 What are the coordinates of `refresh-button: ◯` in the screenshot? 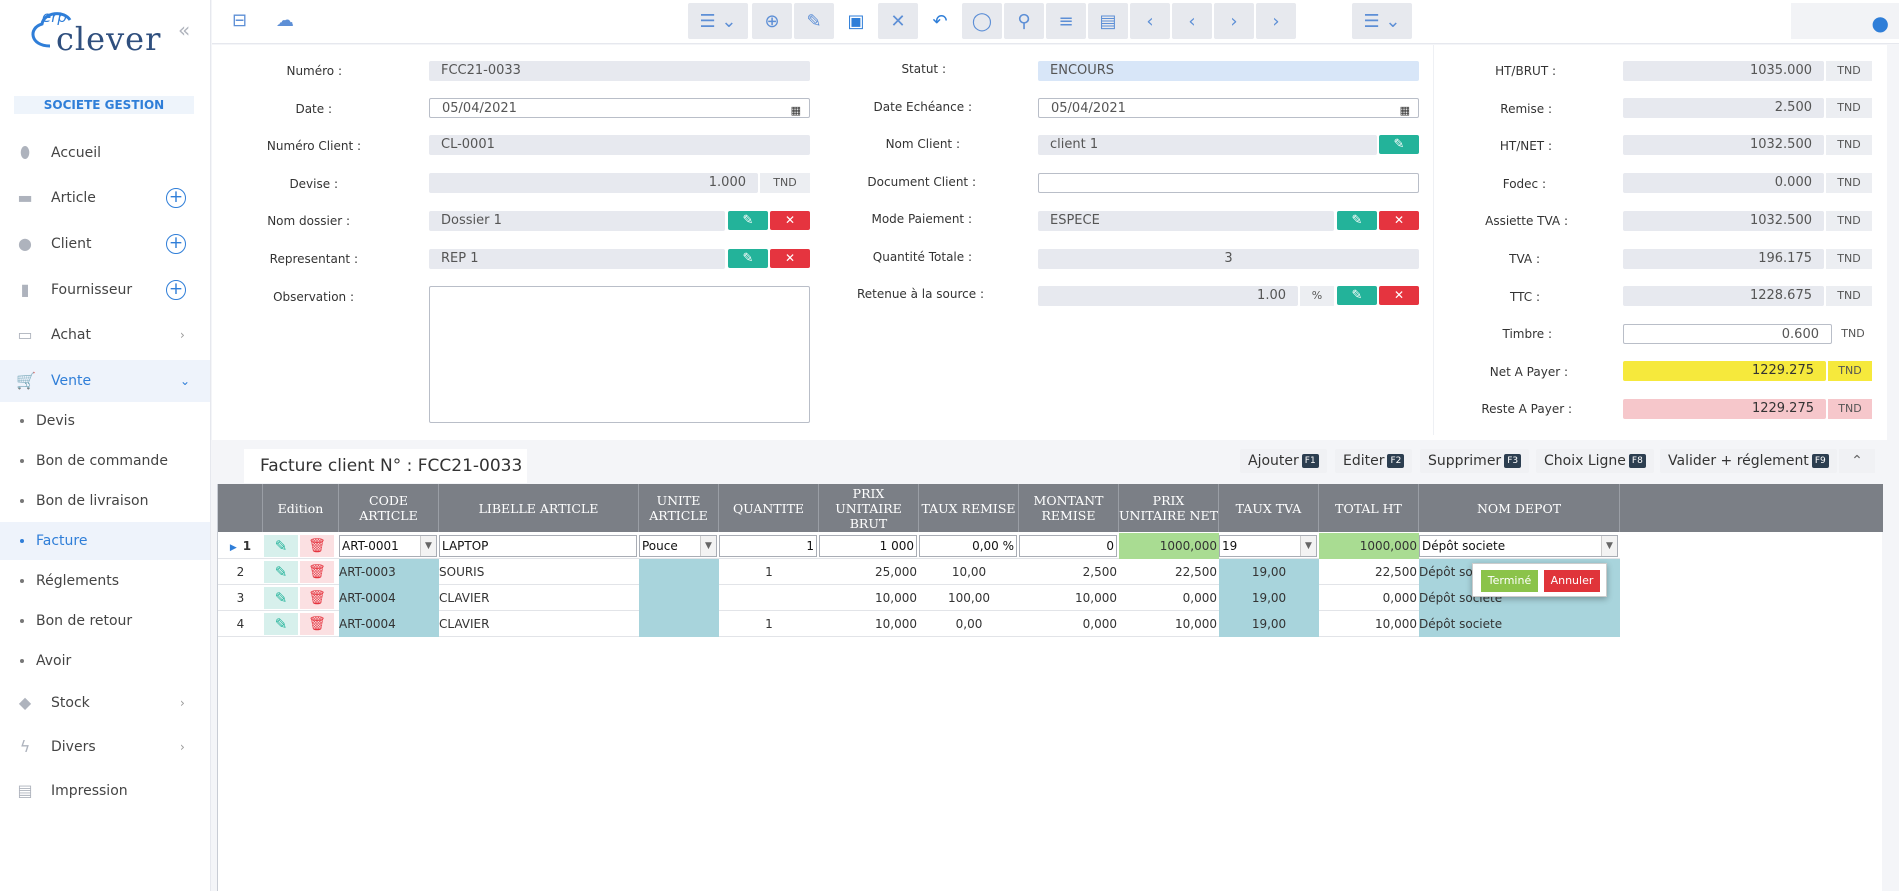 It's located at (982, 21).